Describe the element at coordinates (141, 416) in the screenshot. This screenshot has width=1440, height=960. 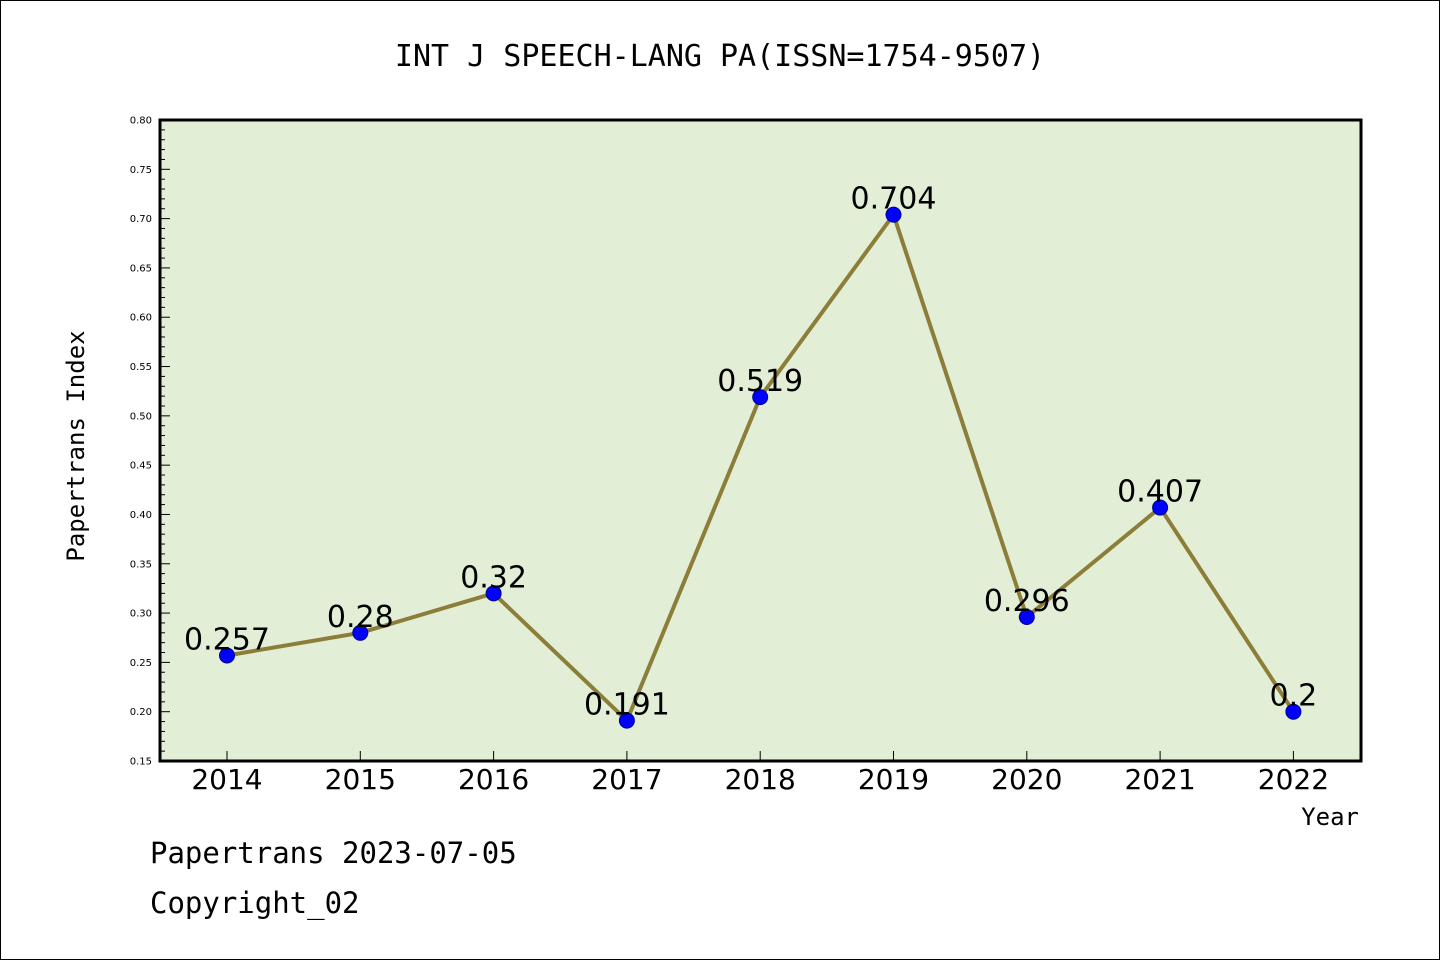
I see `y-tick-label: 0.50` at that location.